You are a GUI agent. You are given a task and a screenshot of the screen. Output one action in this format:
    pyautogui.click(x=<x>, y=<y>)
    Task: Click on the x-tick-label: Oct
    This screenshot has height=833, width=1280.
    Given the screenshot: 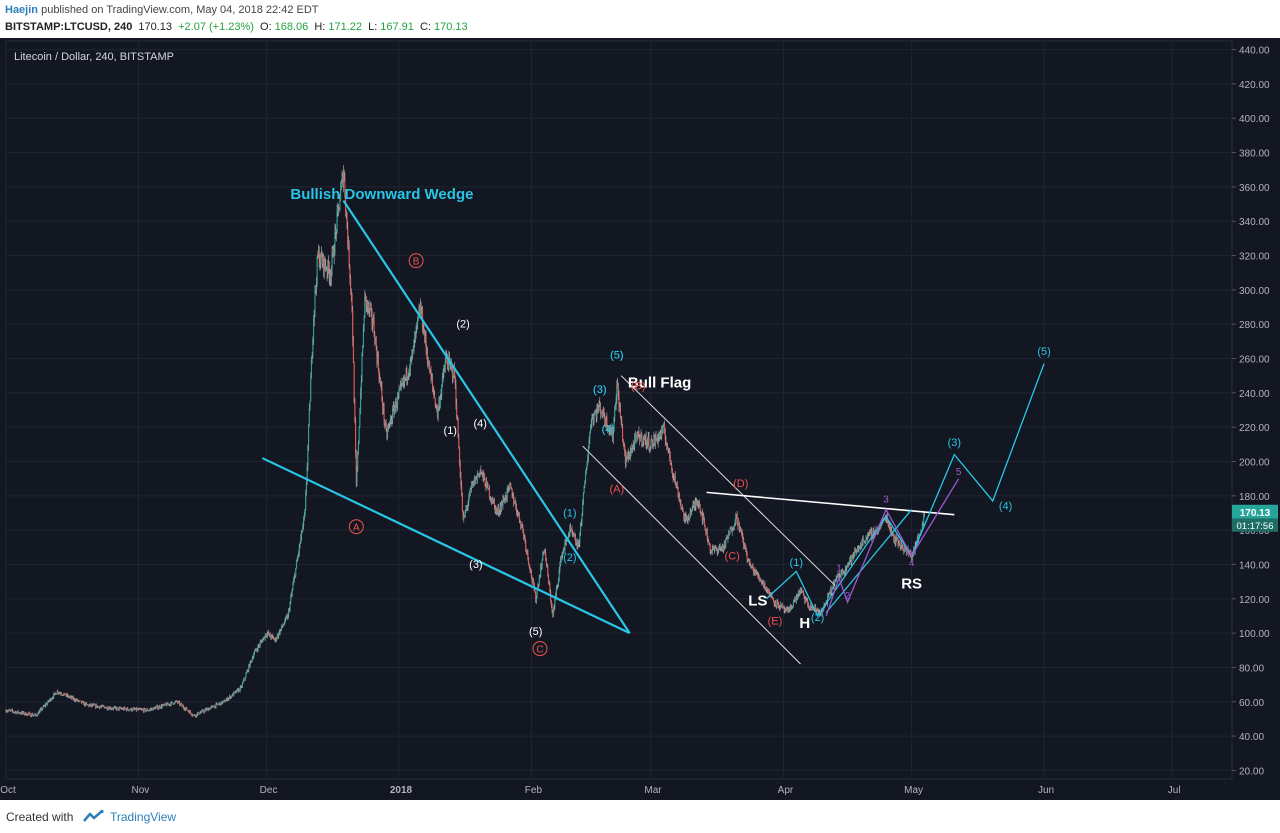 What is the action you would take?
    pyautogui.click(x=8, y=790)
    